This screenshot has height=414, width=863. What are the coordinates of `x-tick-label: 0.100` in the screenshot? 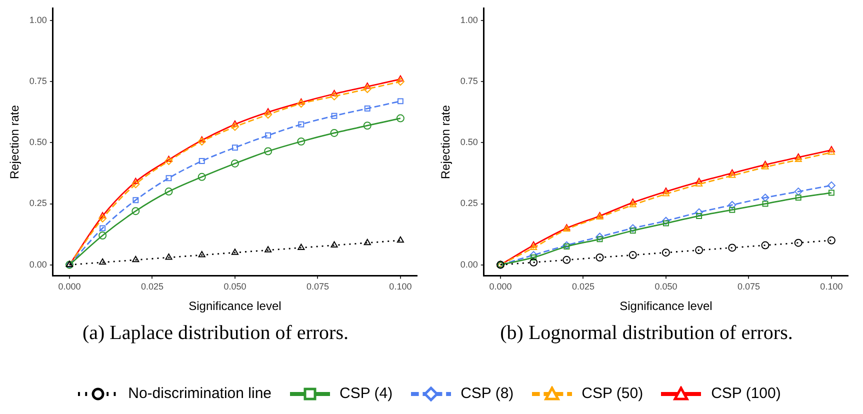 It's located at (831, 287).